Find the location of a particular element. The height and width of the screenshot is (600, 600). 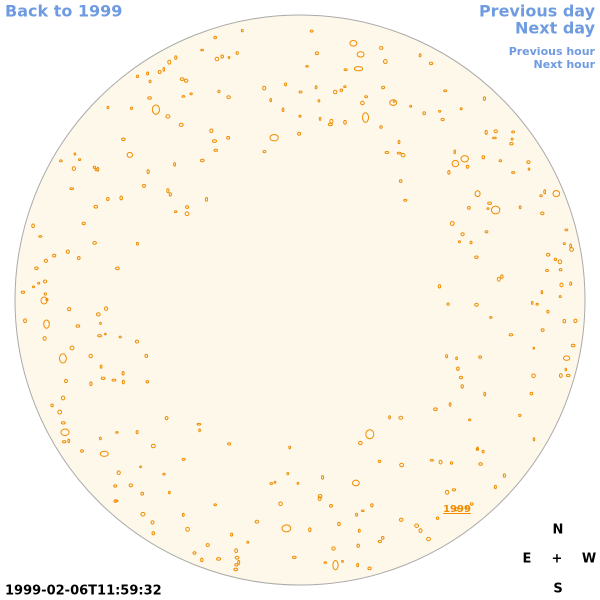

previous-day-link: Previous day is located at coordinates (537, 11).